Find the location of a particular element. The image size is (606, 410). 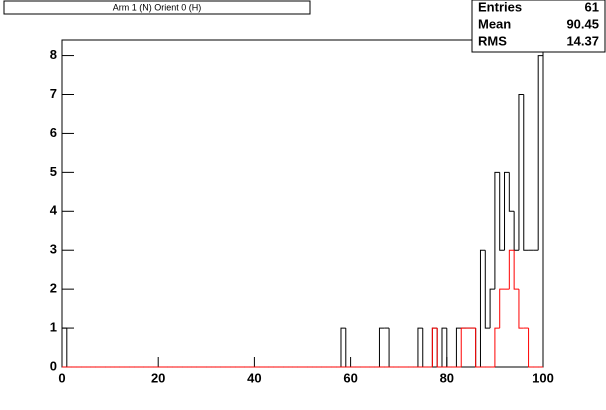

x-tick-label: 60 is located at coordinates (350, 377).